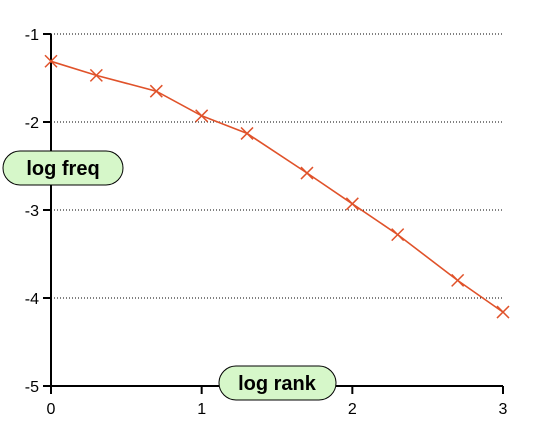  Describe the element at coordinates (32, 123) in the screenshot. I see `y-tick-label: -2` at that location.